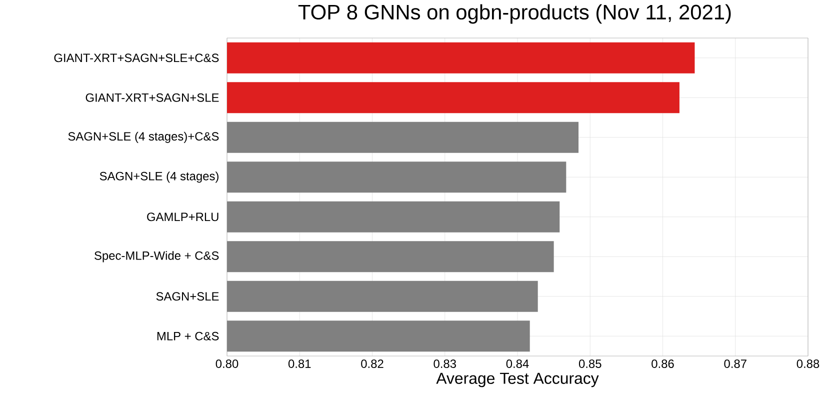 The image size is (825, 404). What do you see at coordinates (143, 137) in the screenshot?
I see `y-tick-label: SAGN+SLE (4 stages)+C&S` at bounding box center [143, 137].